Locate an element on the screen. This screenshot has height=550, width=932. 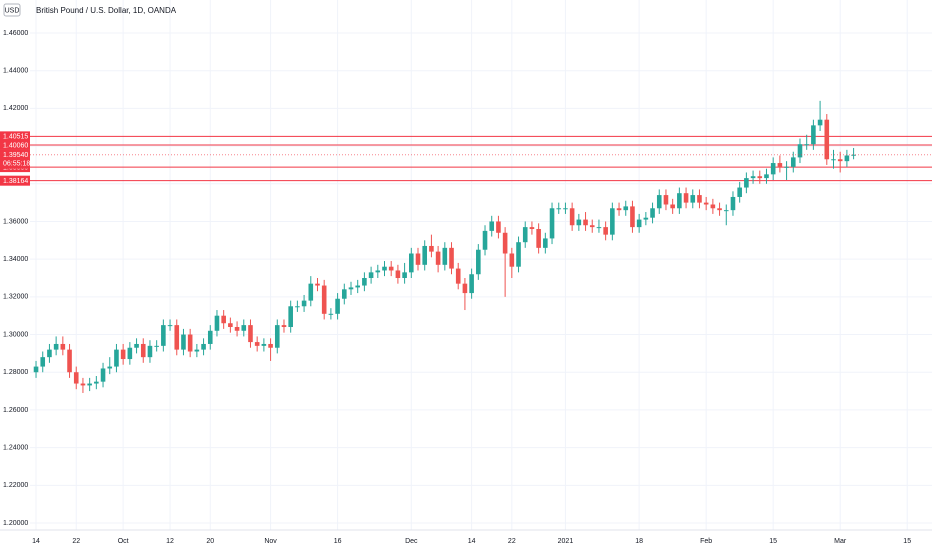
y-tick-label: 1.32000 is located at coordinates (15, 297).